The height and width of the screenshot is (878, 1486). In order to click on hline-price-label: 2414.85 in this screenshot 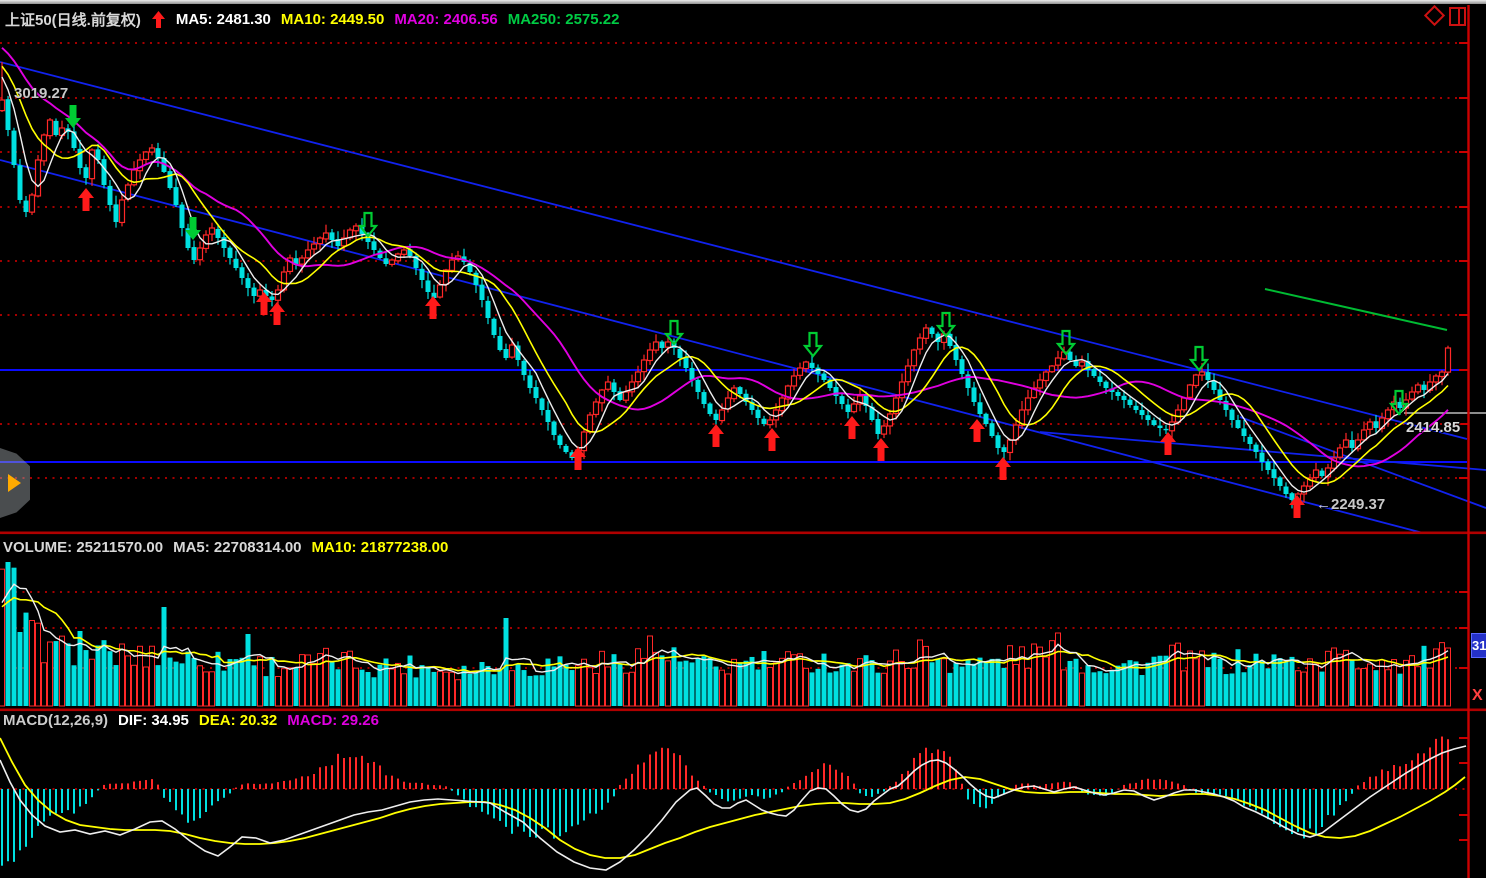, I will do `click(1433, 427)`.